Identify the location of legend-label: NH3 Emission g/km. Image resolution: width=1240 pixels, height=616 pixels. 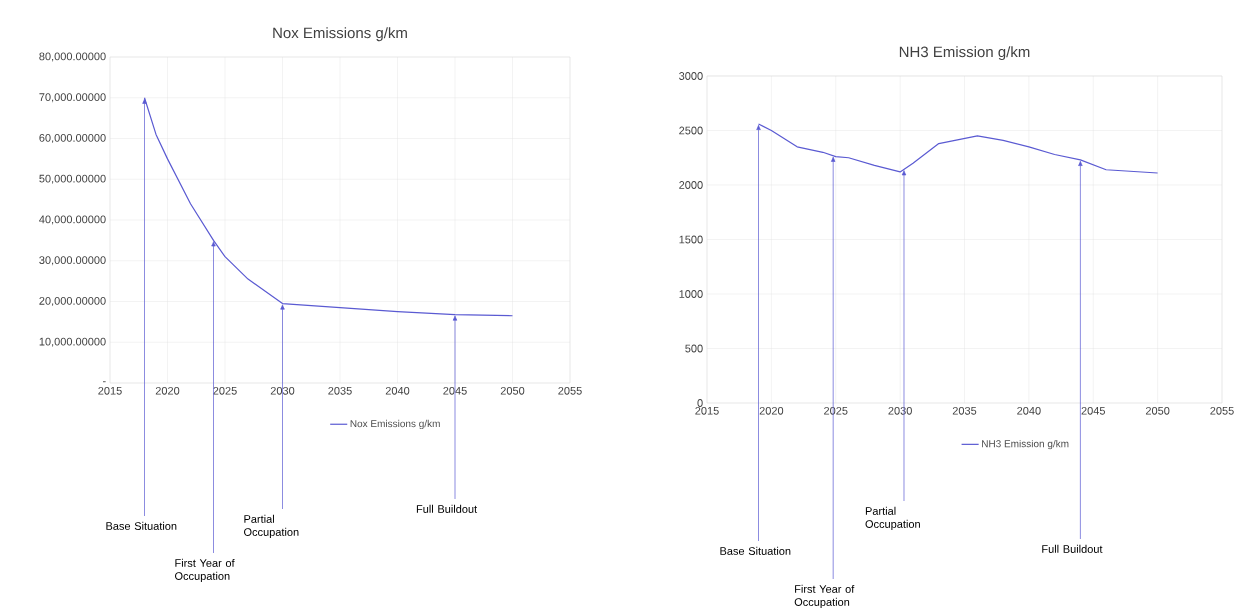
(1025, 444).